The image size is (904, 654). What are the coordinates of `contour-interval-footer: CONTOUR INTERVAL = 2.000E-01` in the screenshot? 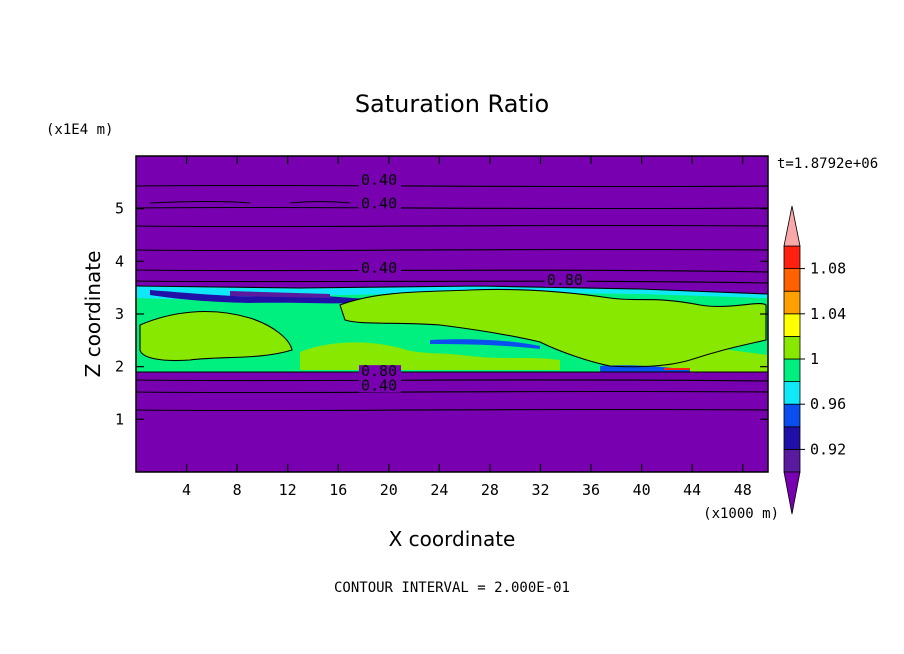 It's located at (452, 588).